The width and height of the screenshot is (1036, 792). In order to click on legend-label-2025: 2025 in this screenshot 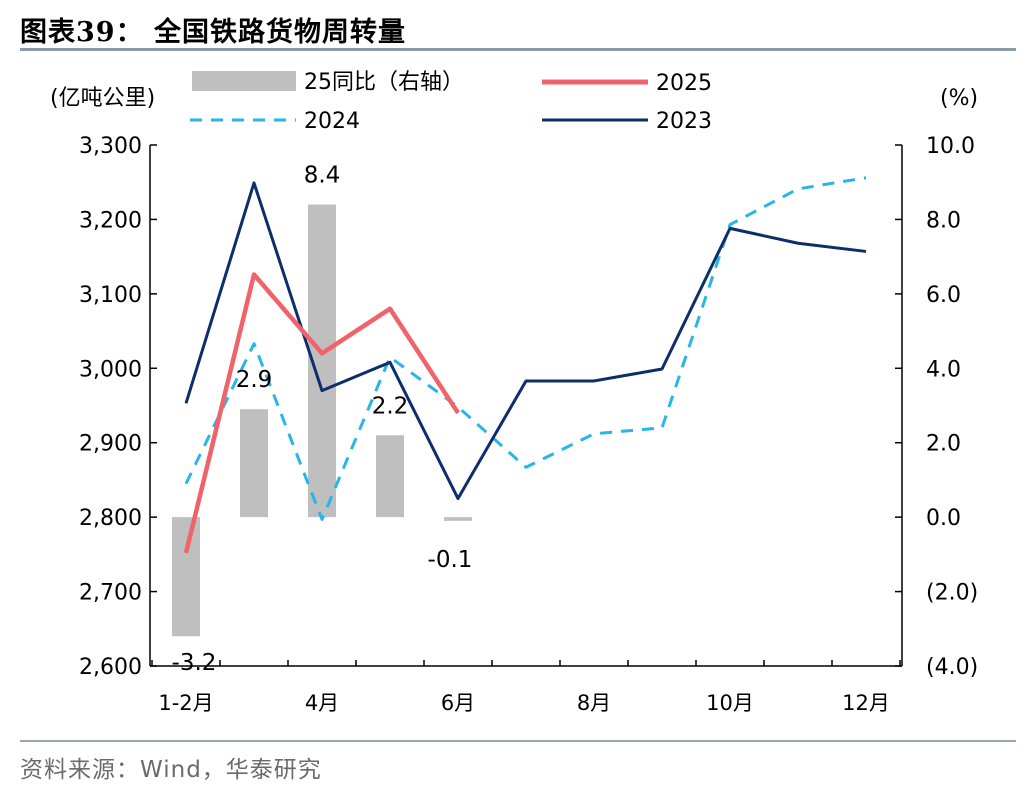, I will do `click(684, 83)`.